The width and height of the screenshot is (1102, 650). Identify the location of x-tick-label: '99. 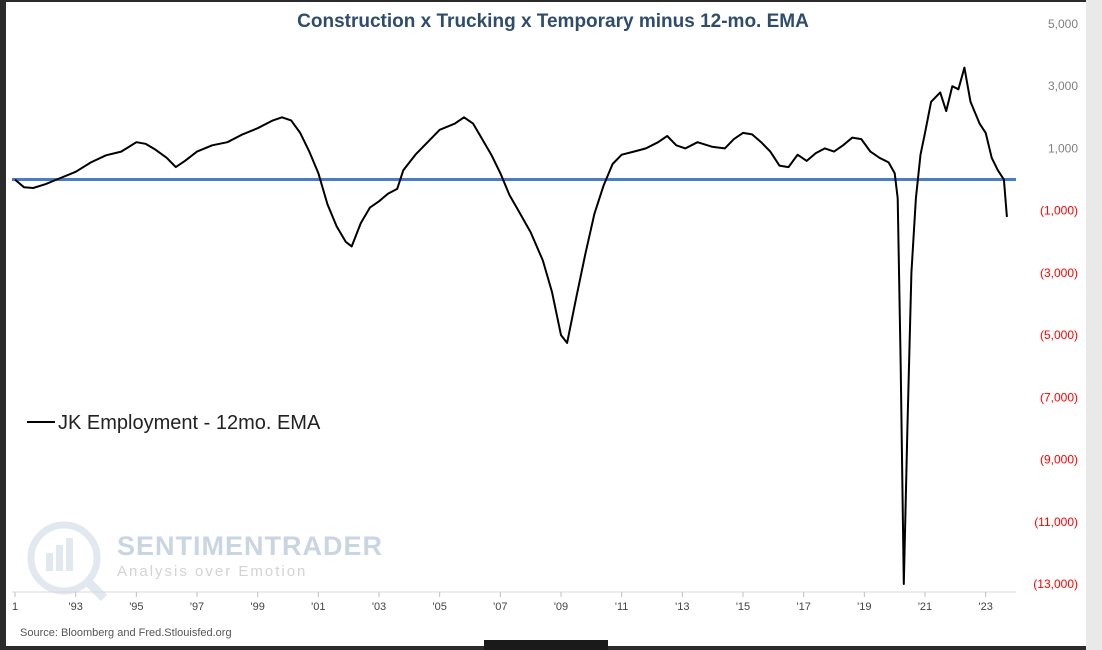
(258, 607).